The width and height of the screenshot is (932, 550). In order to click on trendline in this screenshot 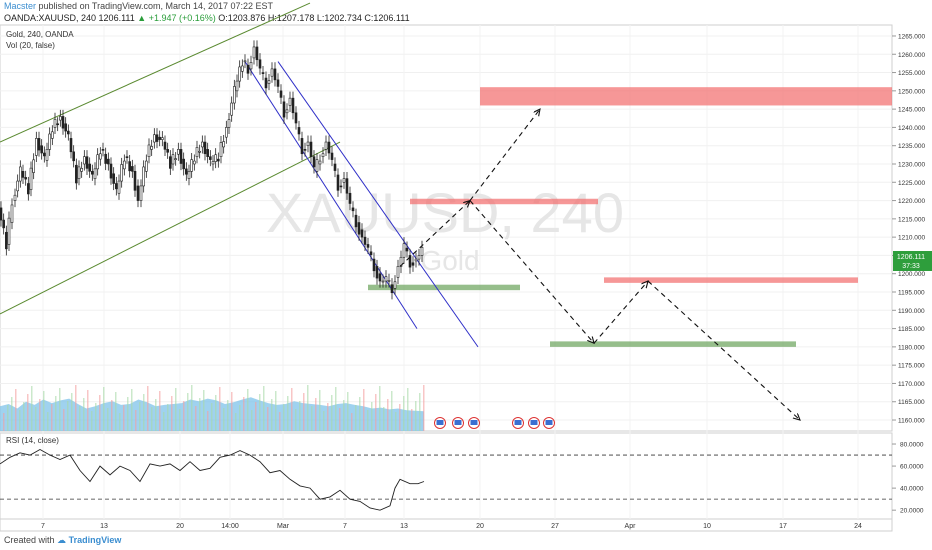, I will do `click(331, 195)`.